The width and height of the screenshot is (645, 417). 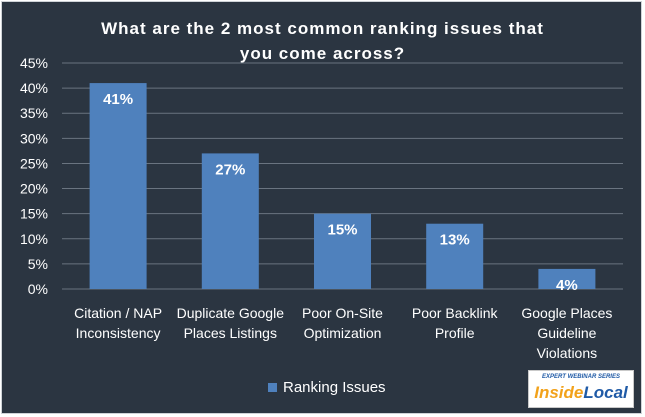 I want to click on y-tick-label: 25%, so click(x=34, y=163).